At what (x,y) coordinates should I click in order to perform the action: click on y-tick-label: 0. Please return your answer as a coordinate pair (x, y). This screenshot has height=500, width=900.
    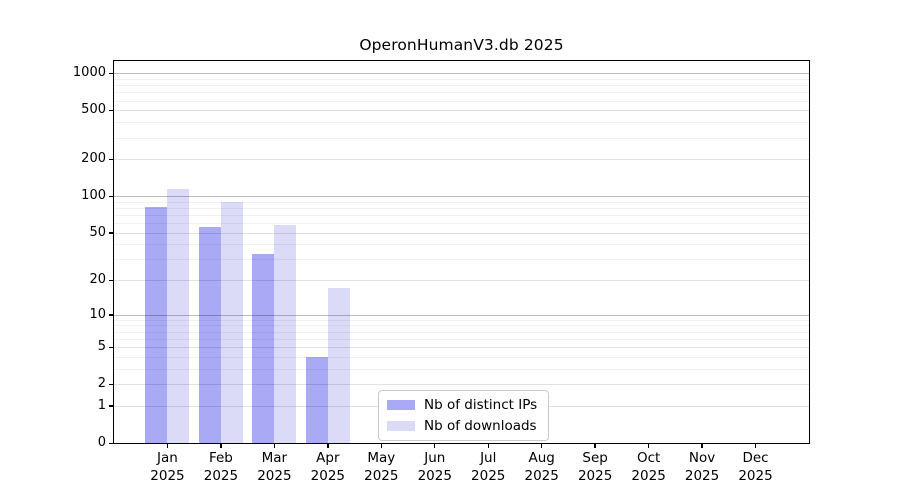
    Looking at the image, I should click on (101, 442).